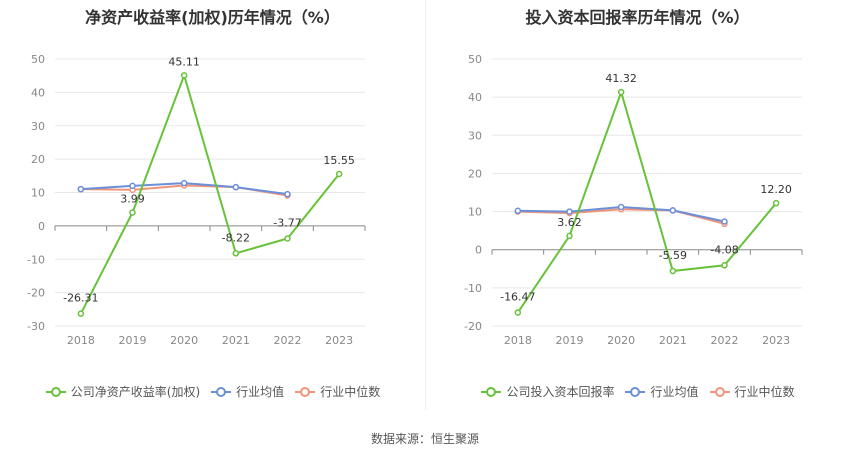 The width and height of the screenshot is (850, 459). I want to click on panel-divider, so click(425, 205).